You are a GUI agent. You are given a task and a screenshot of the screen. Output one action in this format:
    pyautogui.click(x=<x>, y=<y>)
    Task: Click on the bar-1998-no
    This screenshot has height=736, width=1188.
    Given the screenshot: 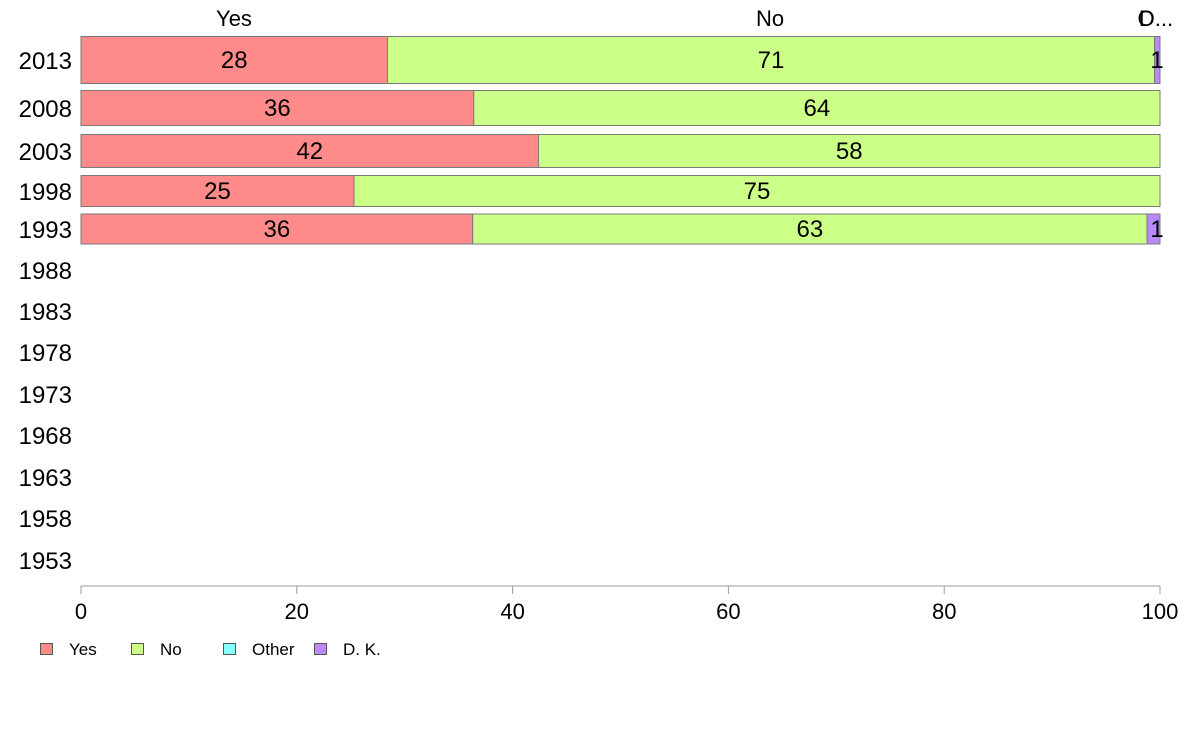 What is the action you would take?
    pyautogui.click(x=757, y=191)
    